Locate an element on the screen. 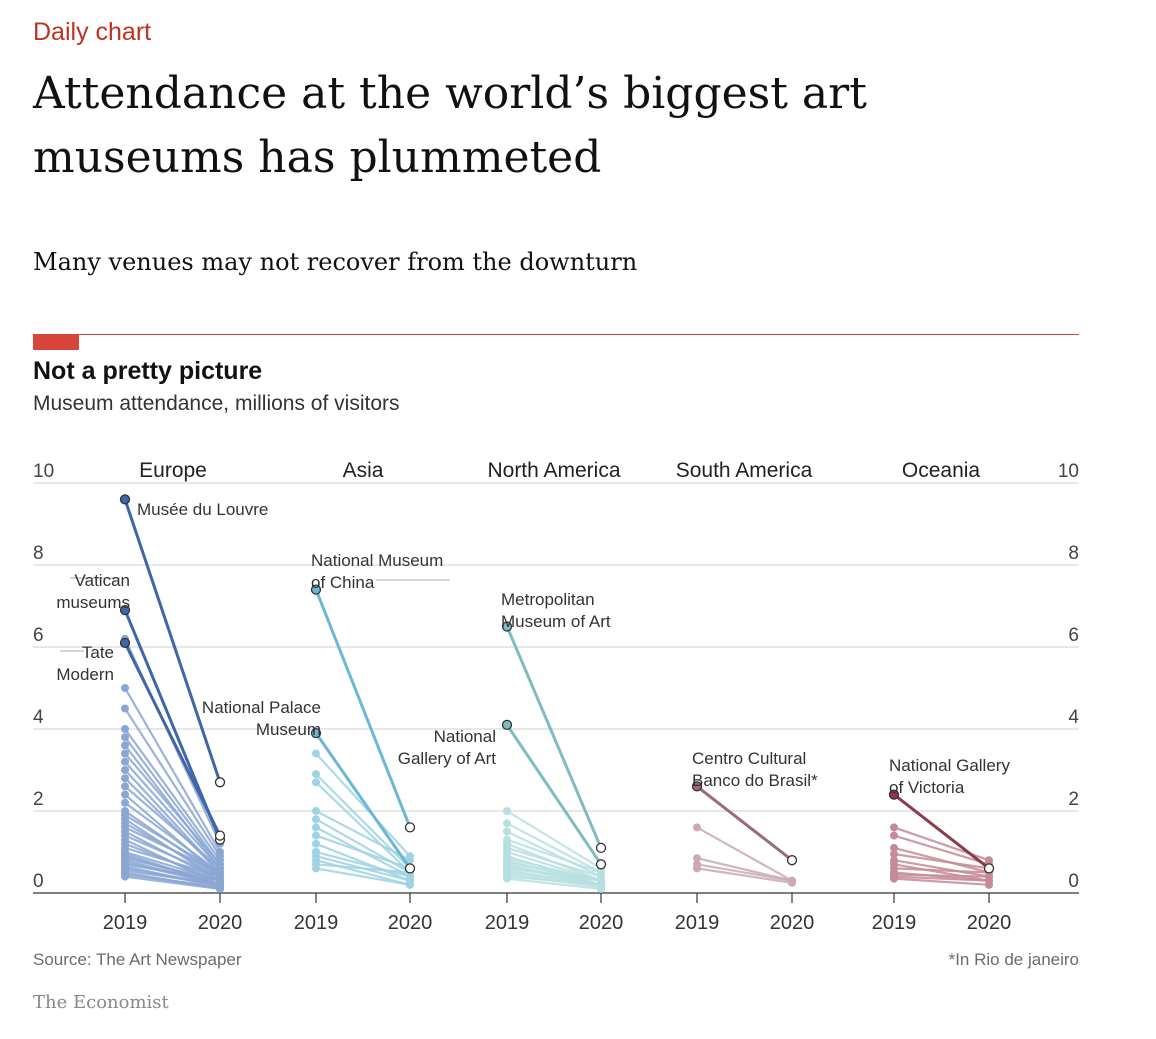 The height and width of the screenshot is (1039, 1156). y-tick-label-right: 2 is located at coordinates (1073, 799).